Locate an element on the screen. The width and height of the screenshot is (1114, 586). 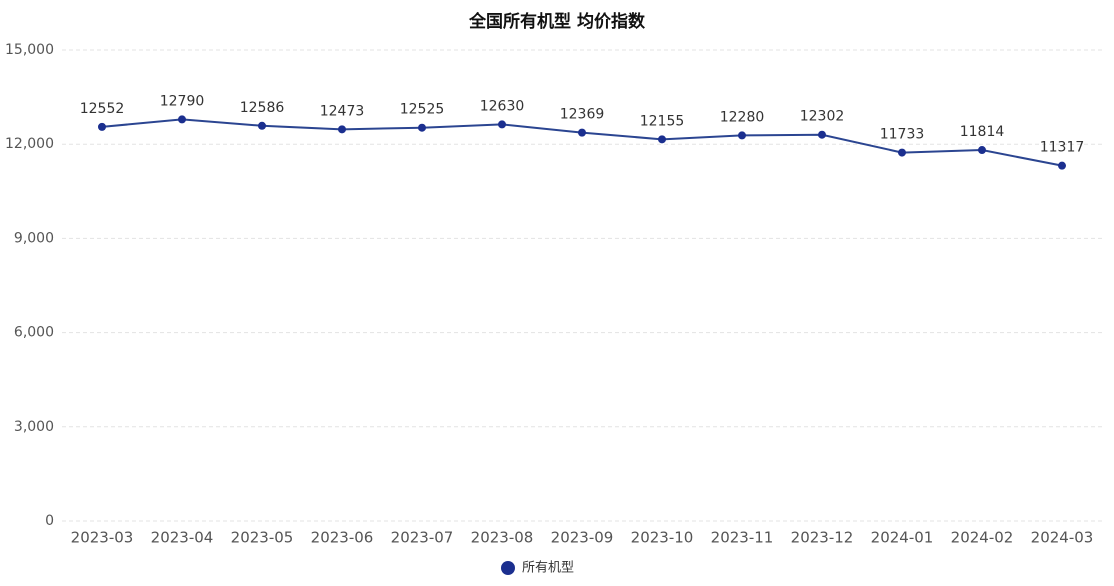
x-tick-label: 2023-10 is located at coordinates (662, 538).